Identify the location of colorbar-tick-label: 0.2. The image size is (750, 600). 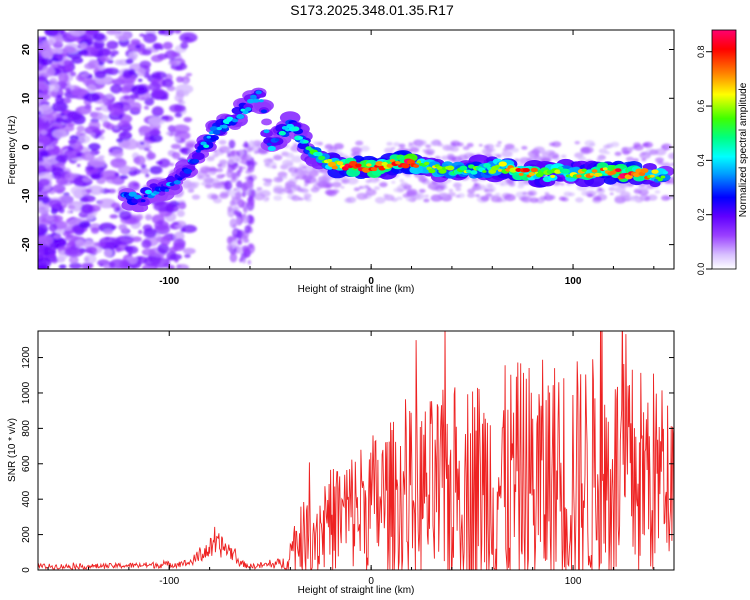
(701, 214).